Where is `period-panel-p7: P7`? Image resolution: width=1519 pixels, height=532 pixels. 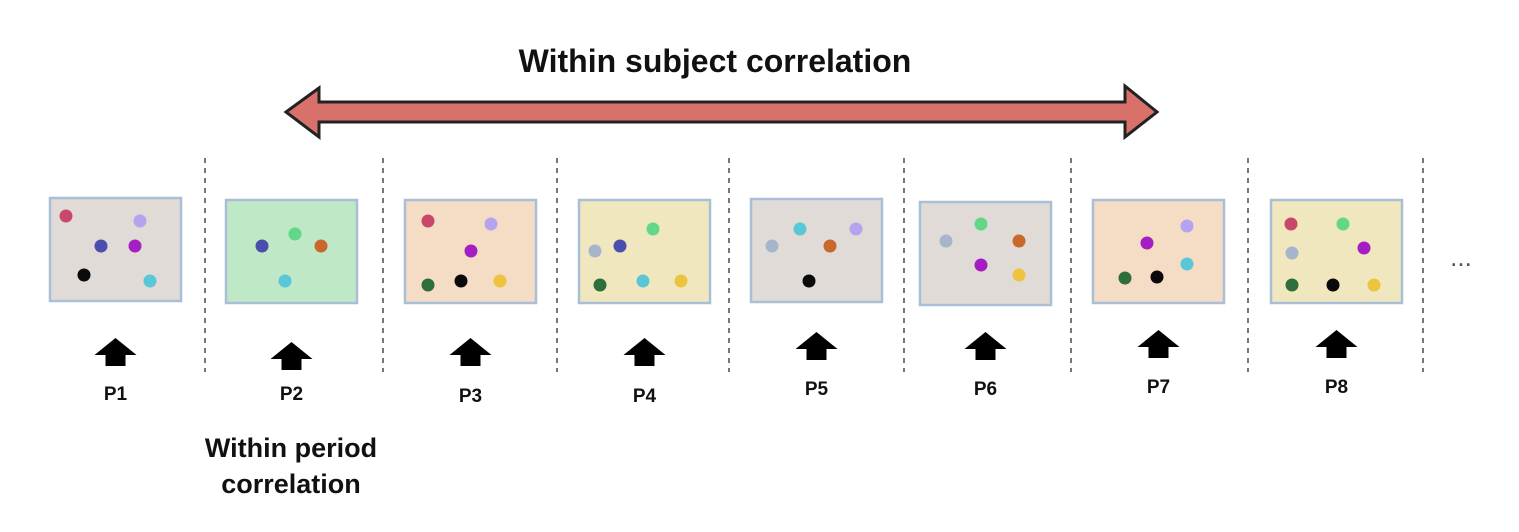 period-panel-p7: P7 is located at coordinates (1158, 298).